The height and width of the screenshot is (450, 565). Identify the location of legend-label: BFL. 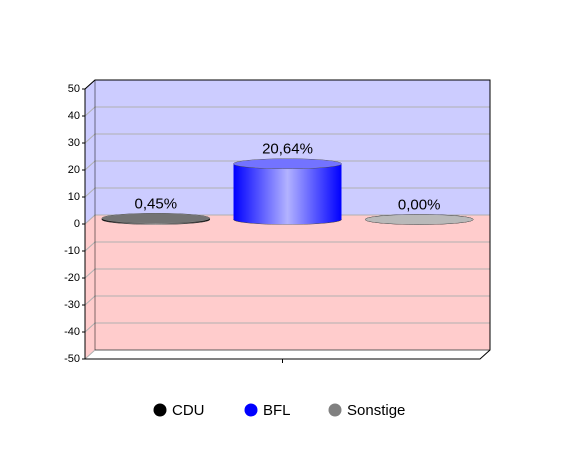
(277, 410).